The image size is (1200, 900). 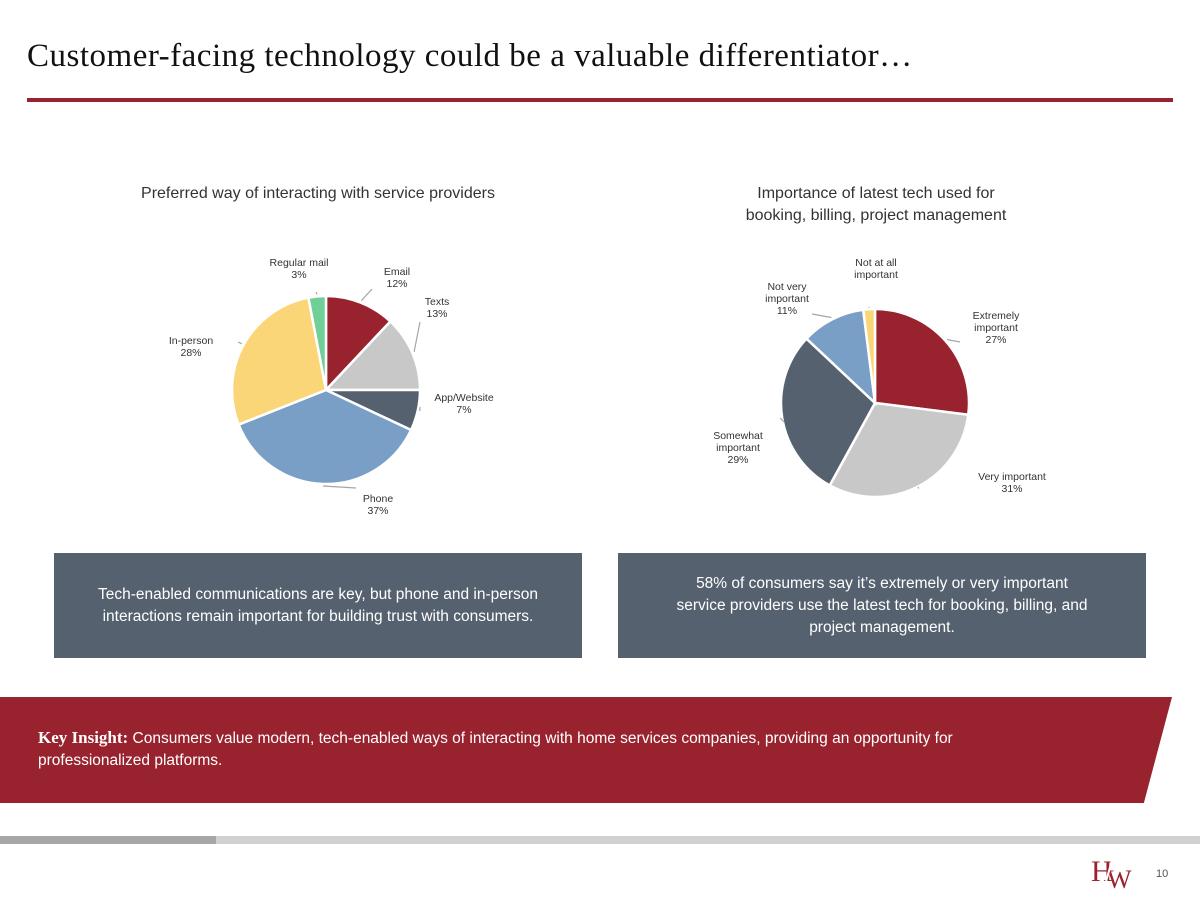 What do you see at coordinates (1162, 874) in the screenshot?
I see `page-number: 10` at bounding box center [1162, 874].